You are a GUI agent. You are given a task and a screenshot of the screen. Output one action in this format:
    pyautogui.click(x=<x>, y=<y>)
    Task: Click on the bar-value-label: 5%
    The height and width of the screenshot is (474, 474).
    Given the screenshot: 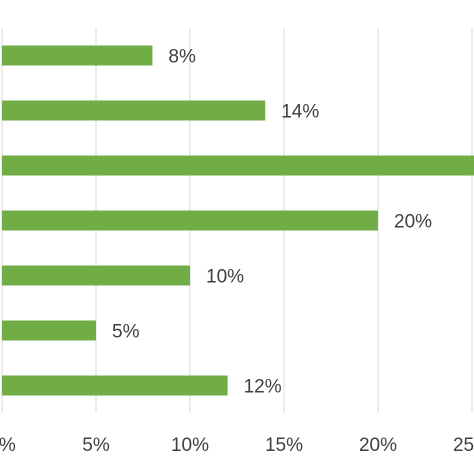 What is the action you would take?
    pyautogui.click(x=126, y=332)
    